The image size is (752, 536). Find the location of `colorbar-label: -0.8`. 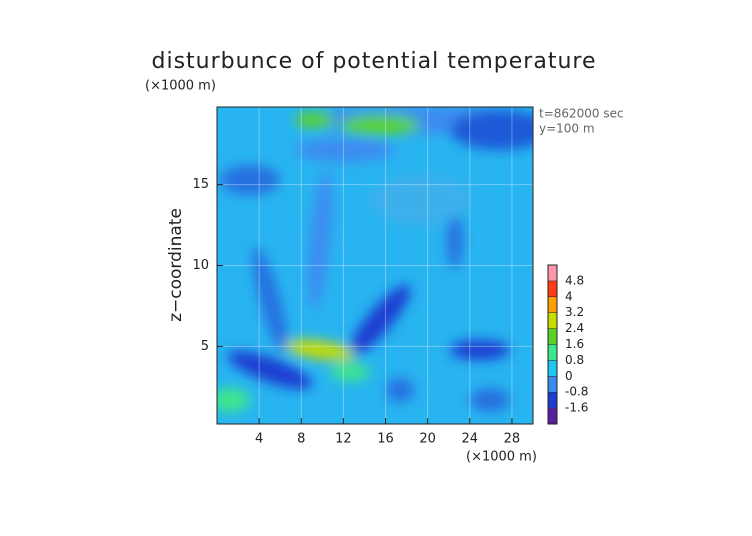

colorbar-label: -0.8 is located at coordinates (576, 392).